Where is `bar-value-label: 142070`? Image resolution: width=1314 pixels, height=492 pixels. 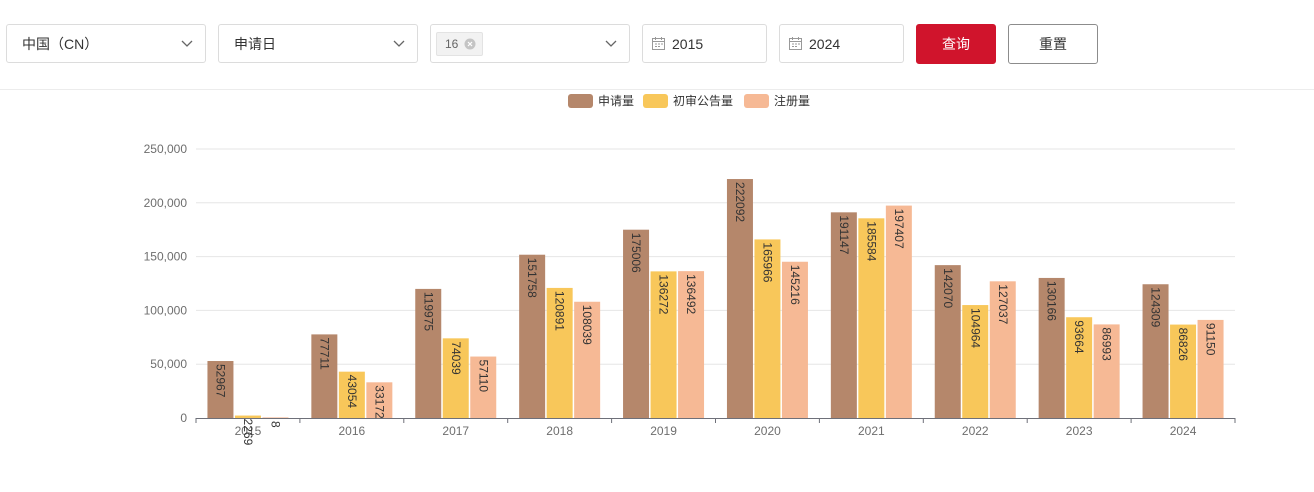
bar-value-label: 142070 is located at coordinates (948, 288).